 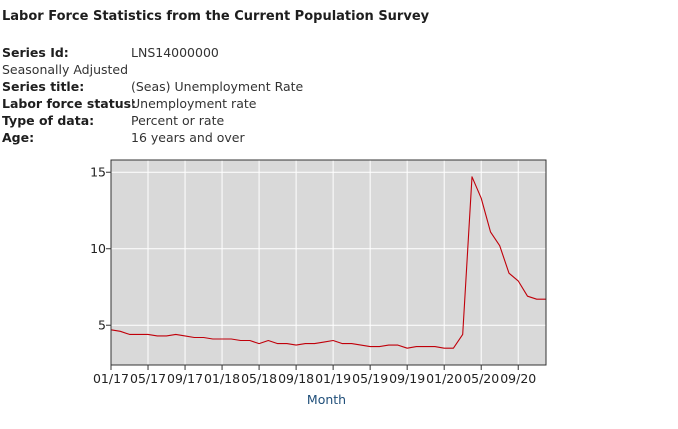 I want to click on x-tick-label: 01/20, so click(x=444, y=378).